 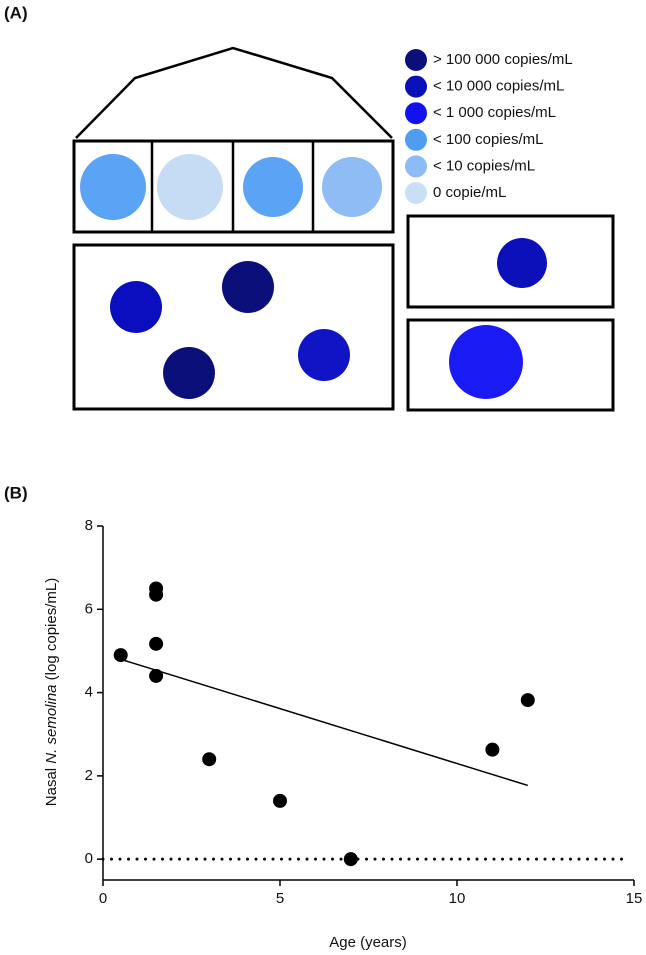 What do you see at coordinates (498, 86) in the screenshot?
I see `legend-label: < 10 000 copies/mL` at bounding box center [498, 86].